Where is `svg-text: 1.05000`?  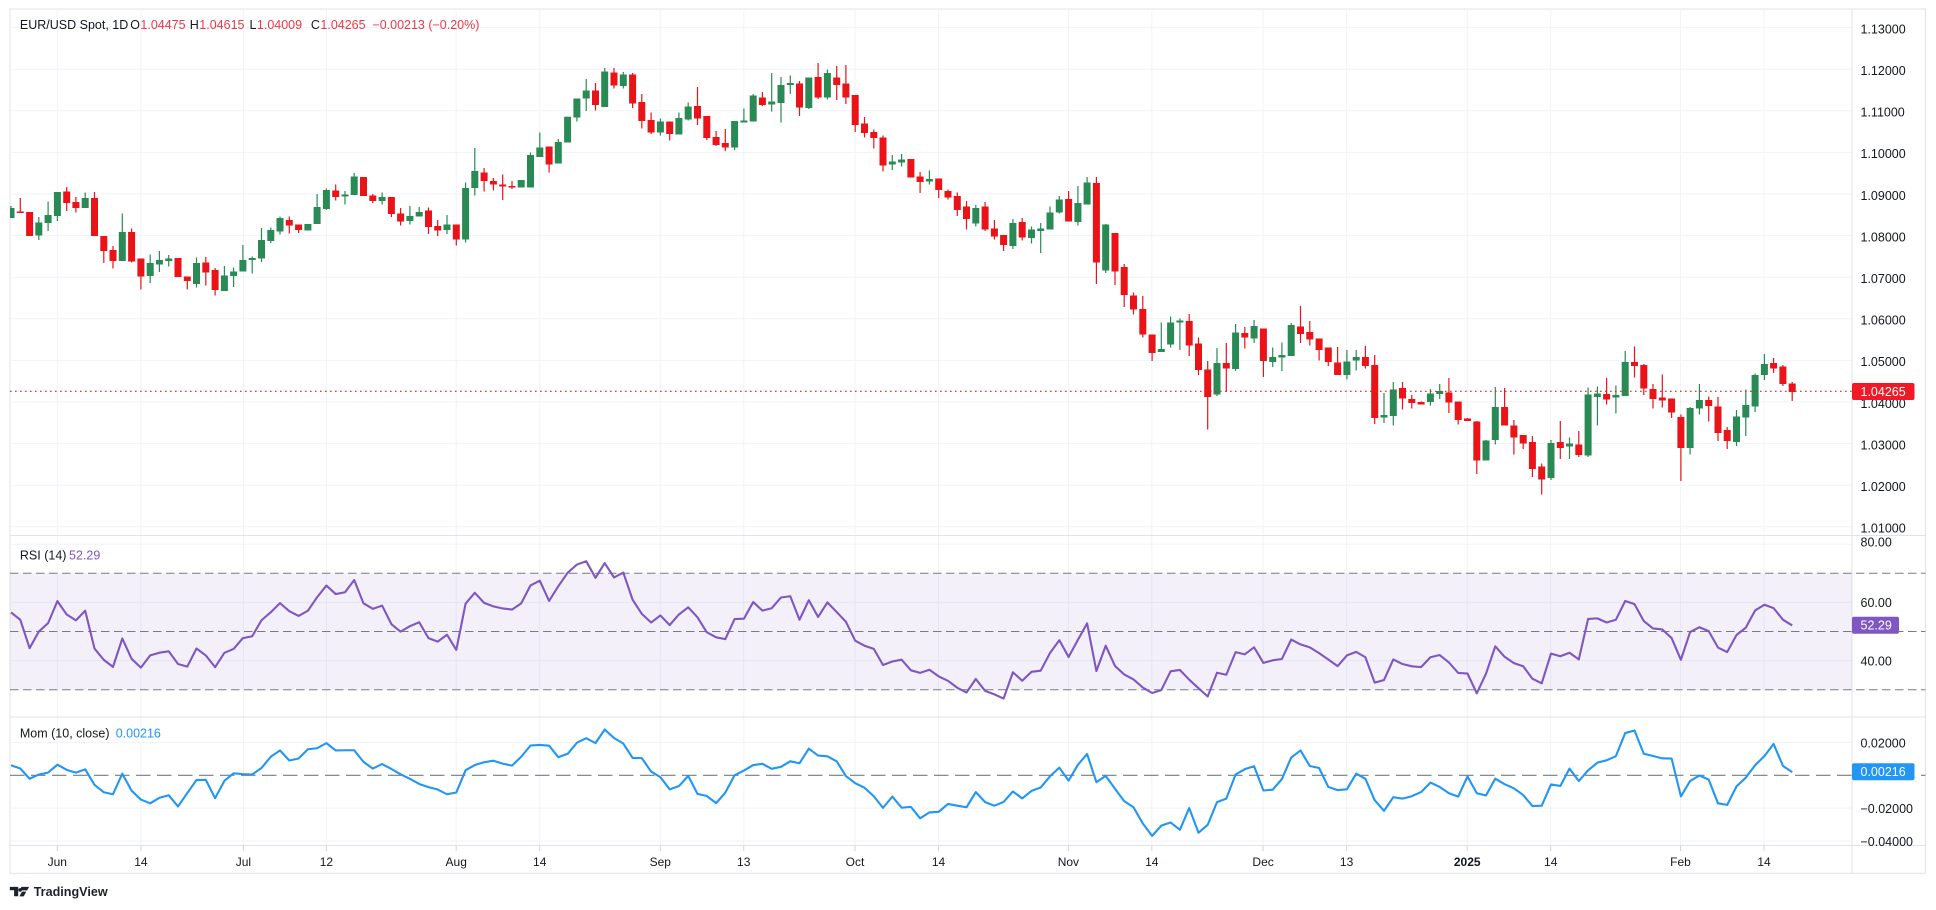
svg-text: 1.05000 is located at coordinates (1883, 362).